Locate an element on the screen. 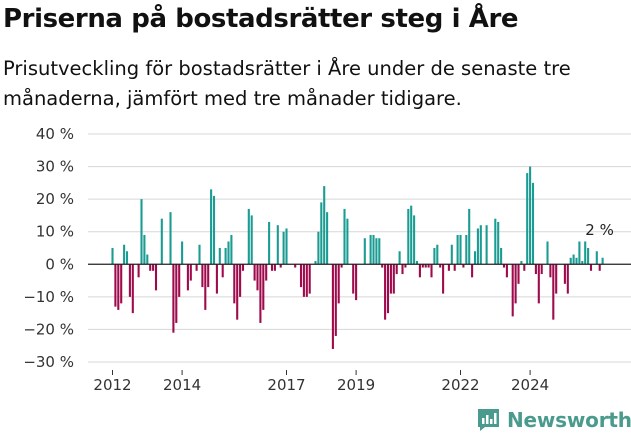  x-tick-label: 2024 is located at coordinates (530, 385).